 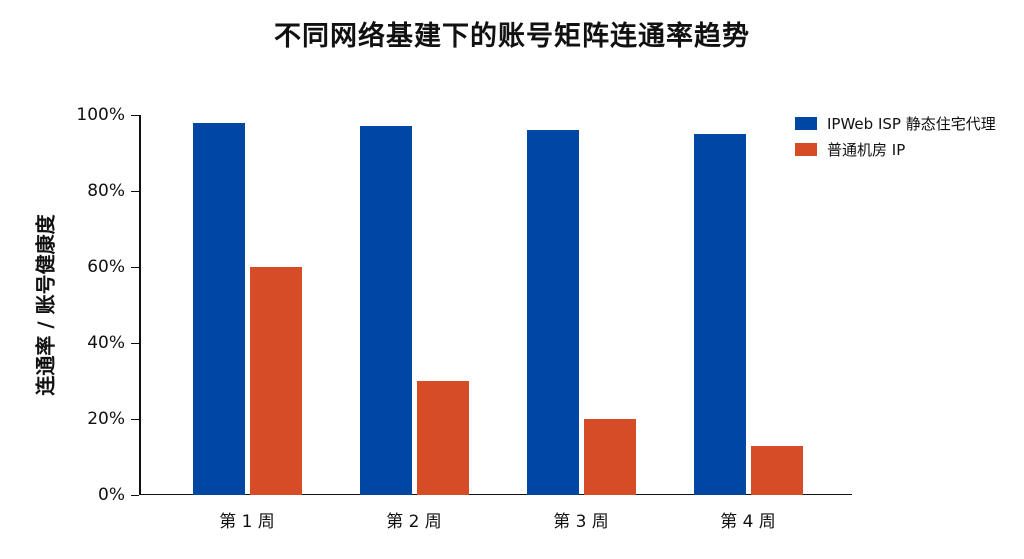 I want to click on y-tick-label: 100%, so click(x=100, y=115).